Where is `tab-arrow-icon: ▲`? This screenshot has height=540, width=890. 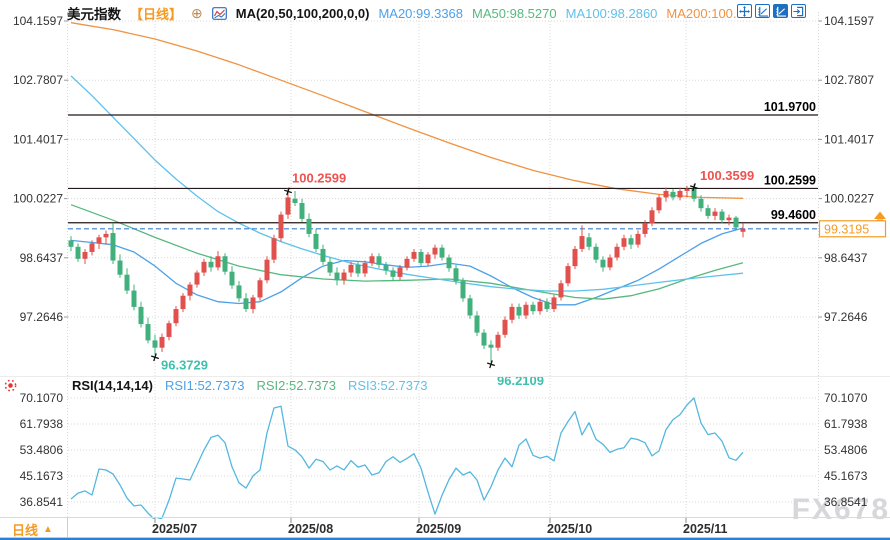 tab-arrow-icon: ▲ is located at coordinates (48, 529).